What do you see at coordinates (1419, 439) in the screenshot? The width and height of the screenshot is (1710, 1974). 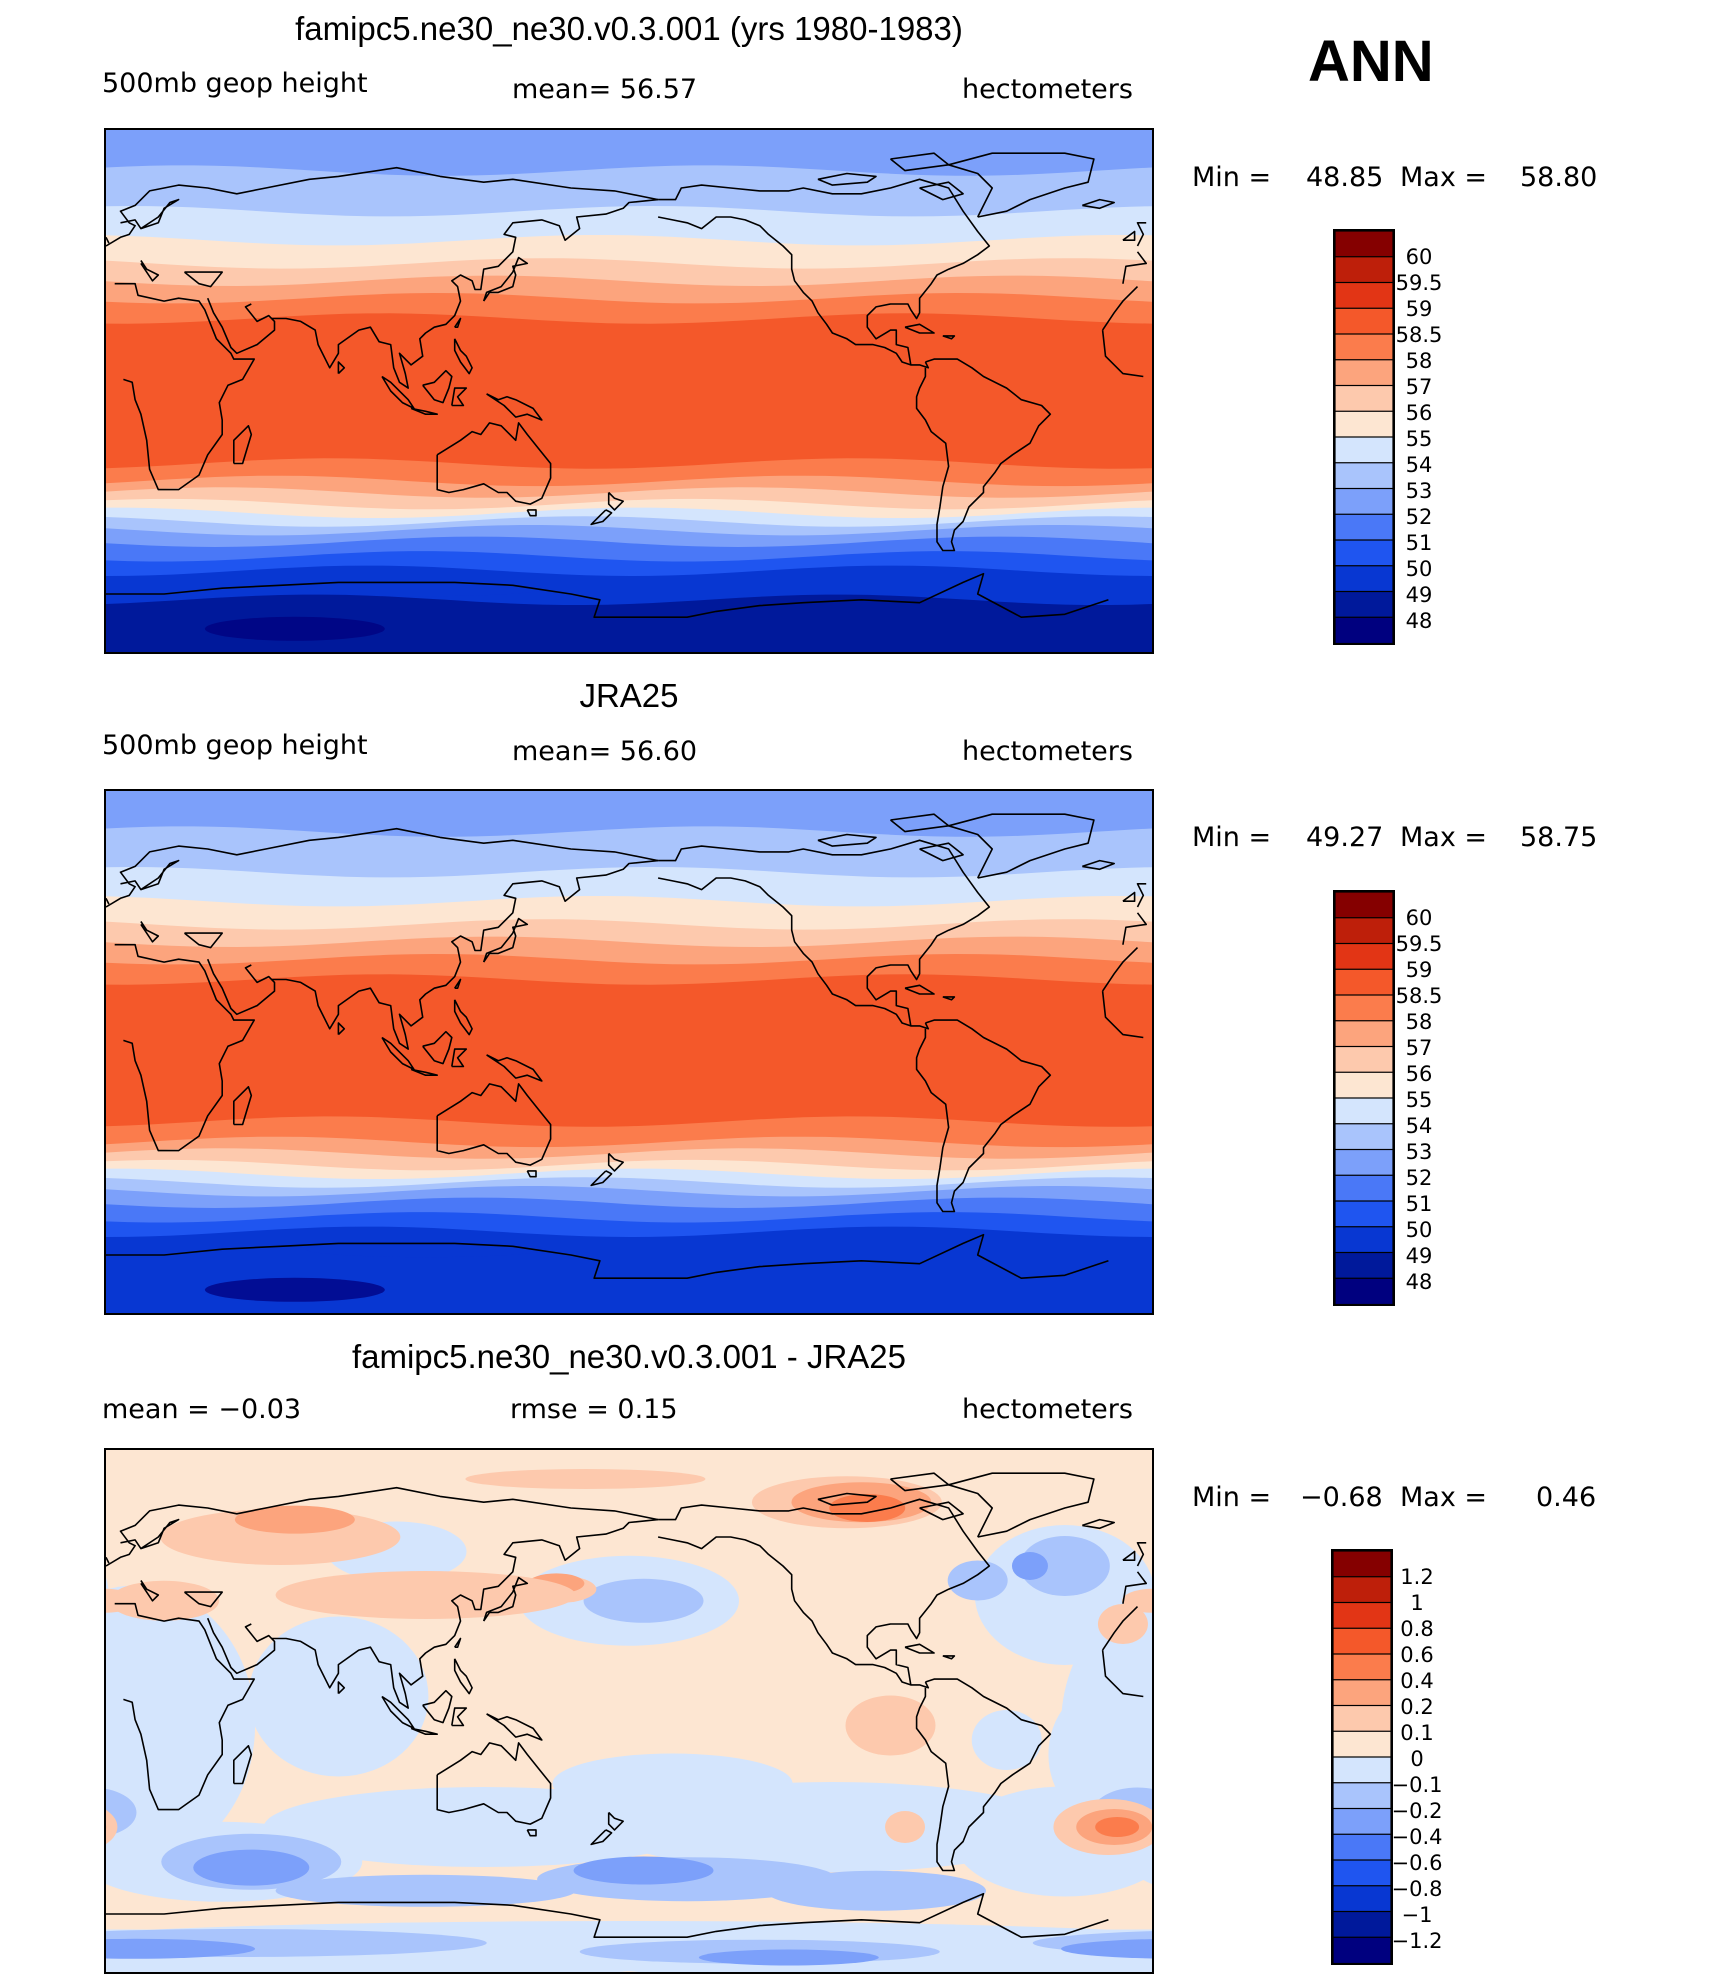 I see `colorbar-tick-label: 55` at bounding box center [1419, 439].